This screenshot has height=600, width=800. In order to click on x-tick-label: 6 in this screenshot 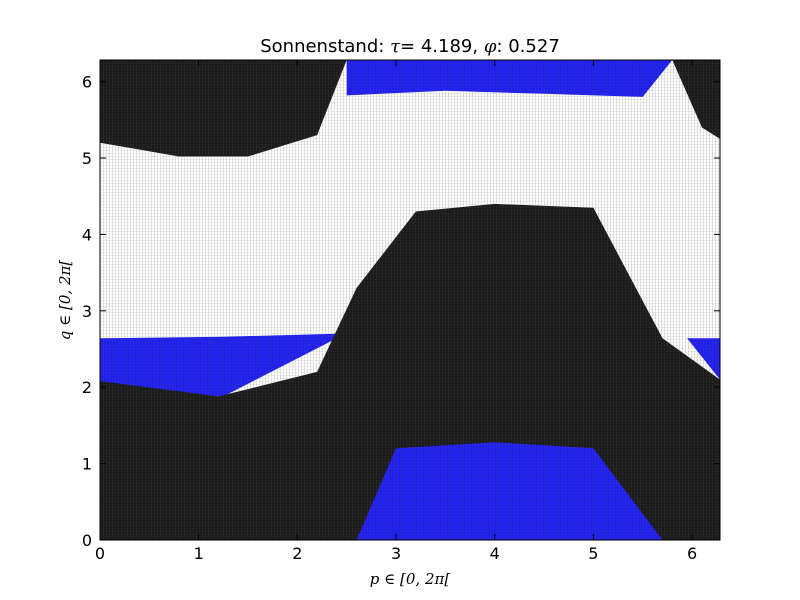, I will do `click(692, 553)`.